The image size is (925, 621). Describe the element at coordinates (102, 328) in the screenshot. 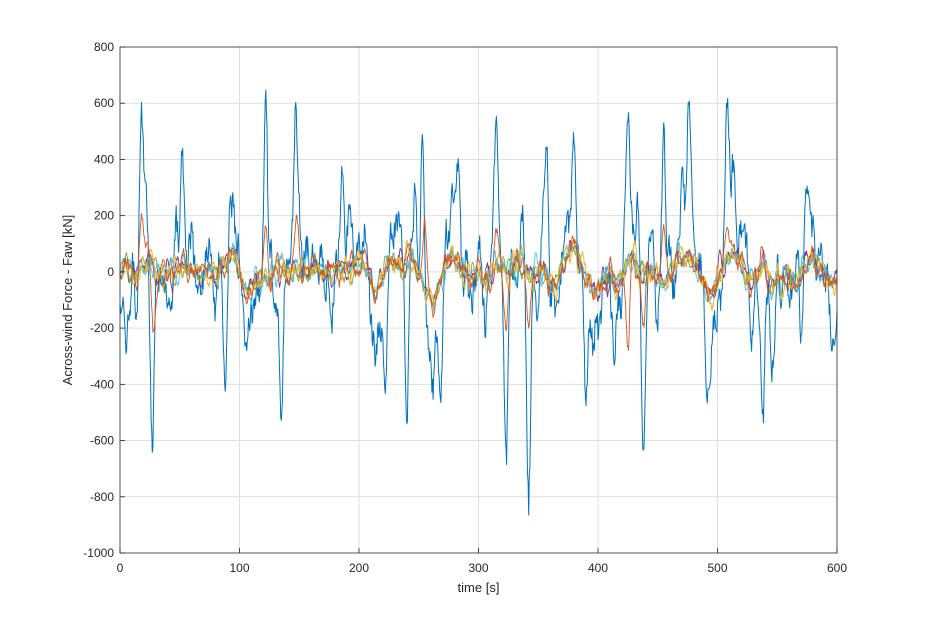

I see `y-tick-label: -200` at that location.